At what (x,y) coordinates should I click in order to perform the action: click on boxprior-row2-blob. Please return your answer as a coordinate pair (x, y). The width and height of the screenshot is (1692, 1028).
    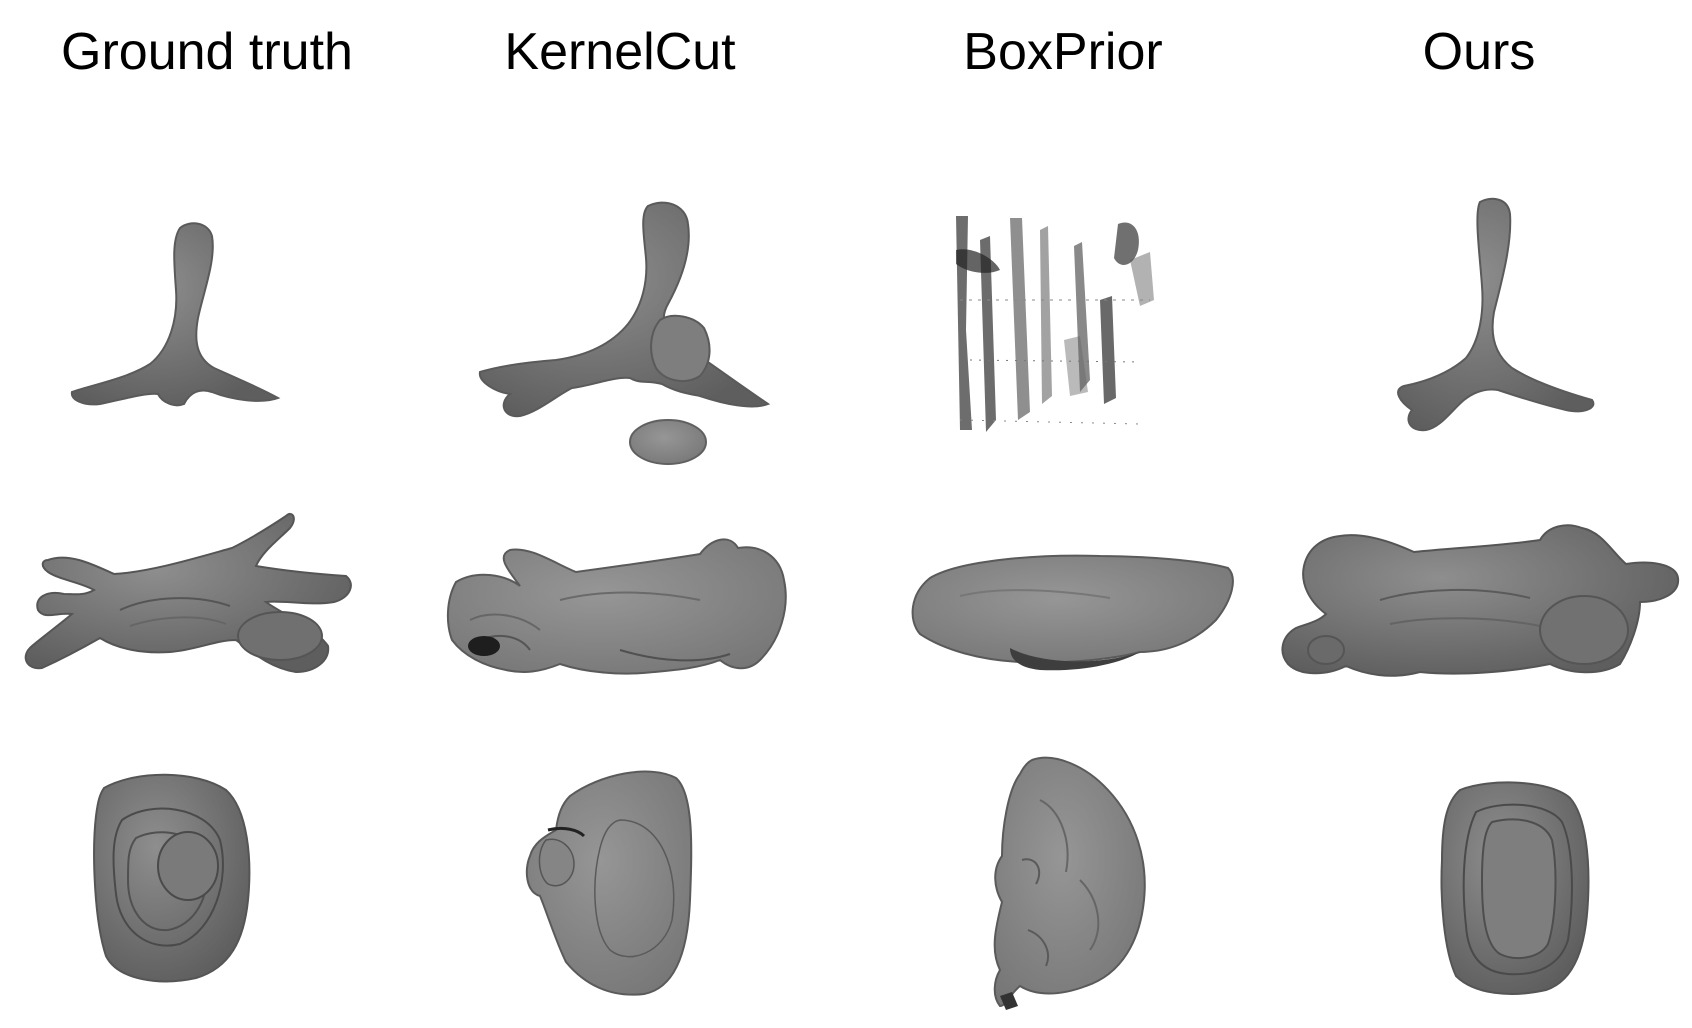
    Looking at the image, I should click on (1072, 612).